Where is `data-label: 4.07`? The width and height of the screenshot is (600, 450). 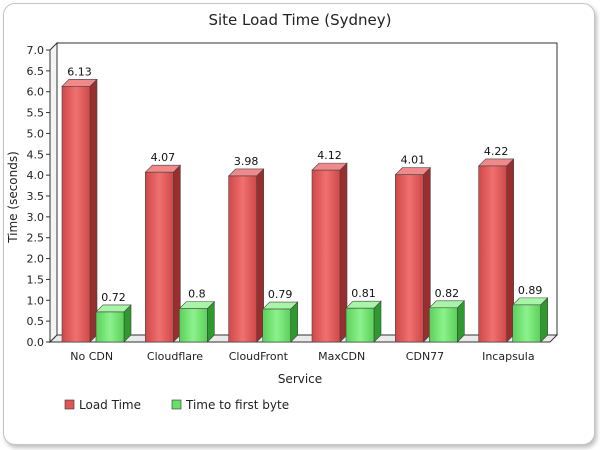 data-label: 4.07 is located at coordinates (163, 157).